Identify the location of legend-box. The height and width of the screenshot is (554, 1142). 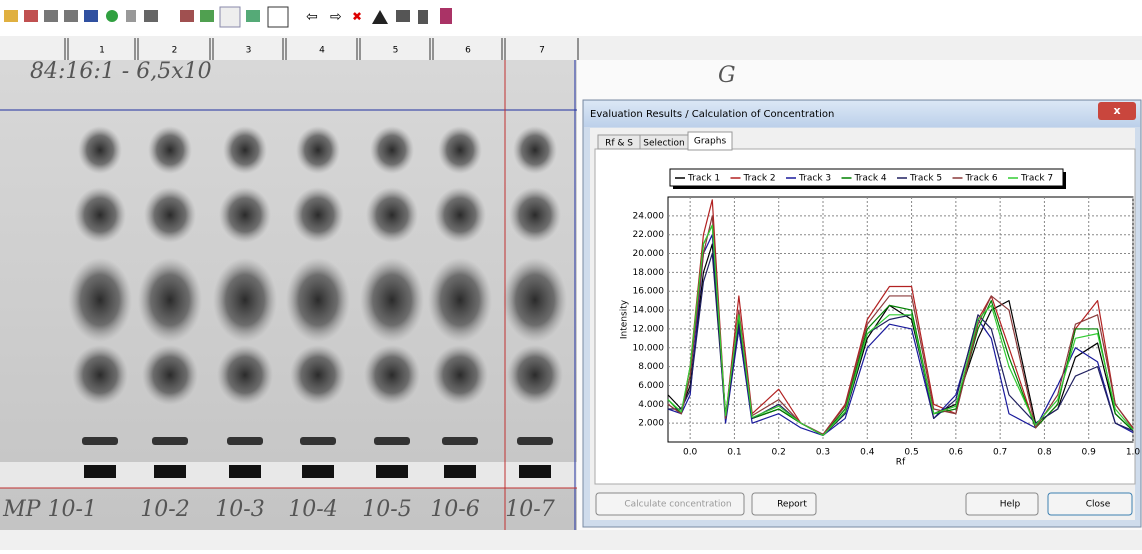
(866, 177).